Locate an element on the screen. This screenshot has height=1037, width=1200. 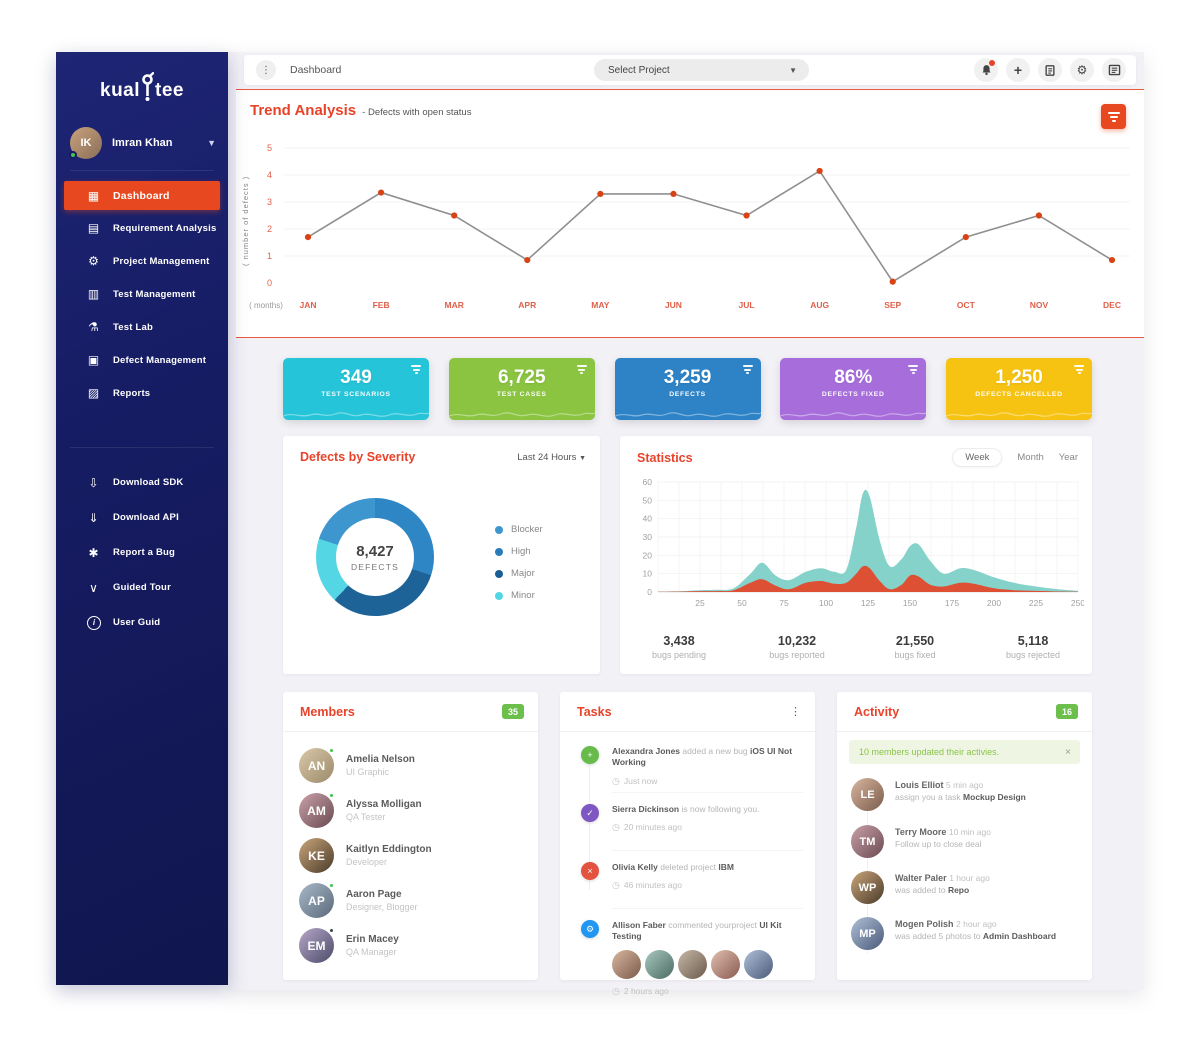
card-label: DEFECTS CANCELLED is located at coordinates (1019, 394).